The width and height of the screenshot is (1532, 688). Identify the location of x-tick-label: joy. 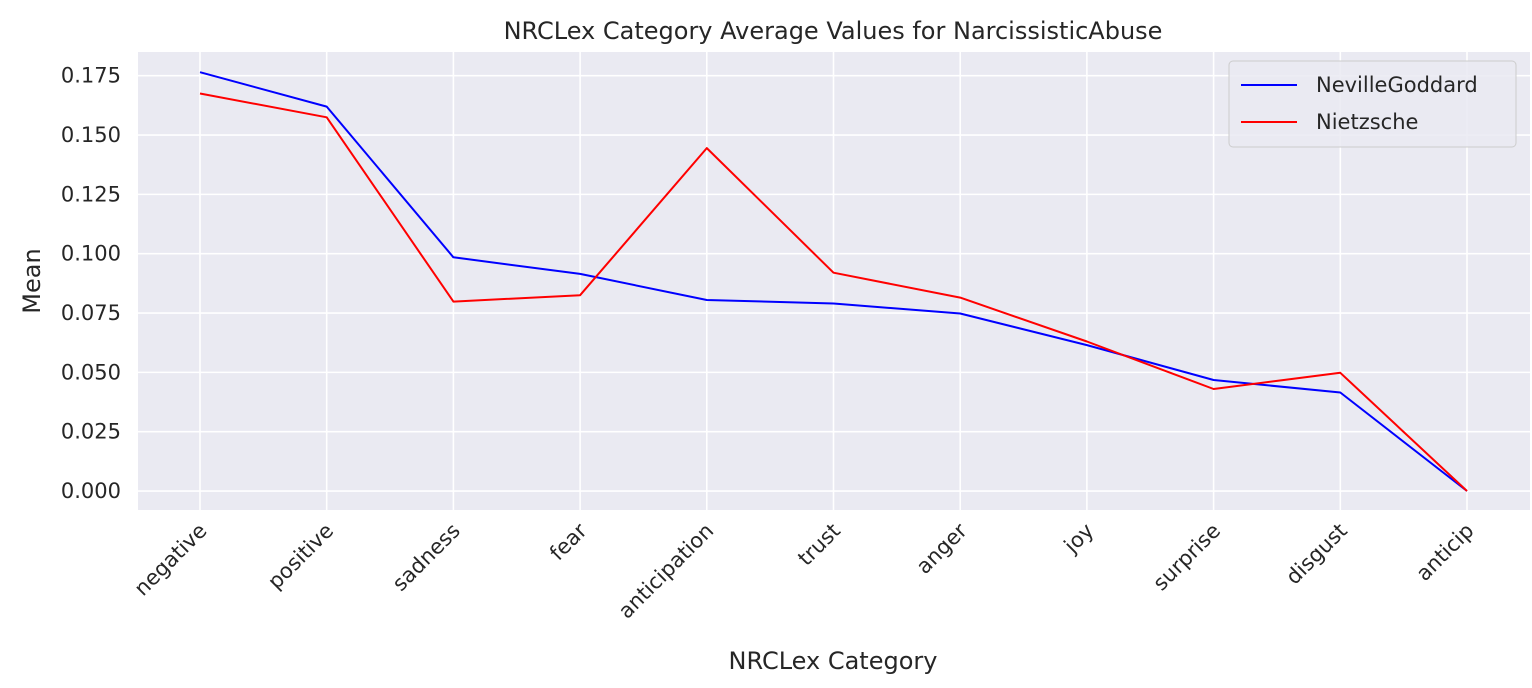
(1079, 539).